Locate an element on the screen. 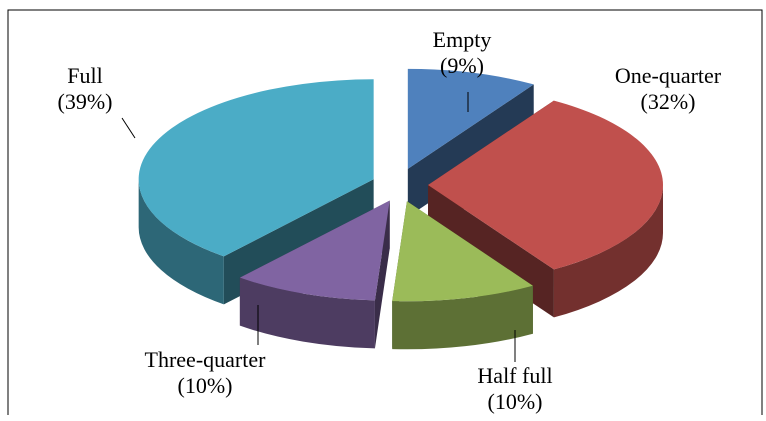 The image size is (766, 421). category-label: Empty is located at coordinates (462, 39).